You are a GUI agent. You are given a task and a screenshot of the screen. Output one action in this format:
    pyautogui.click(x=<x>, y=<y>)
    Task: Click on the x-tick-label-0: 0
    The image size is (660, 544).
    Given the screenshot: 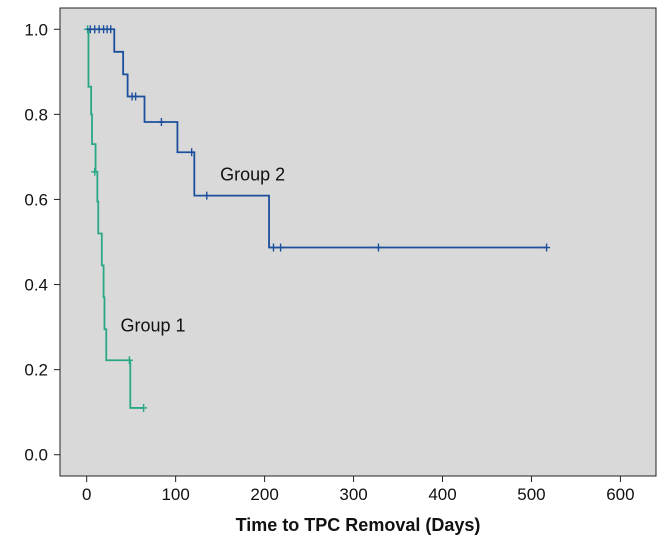 What is the action you would take?
    pyautogui.click(x=86, y=494)
    